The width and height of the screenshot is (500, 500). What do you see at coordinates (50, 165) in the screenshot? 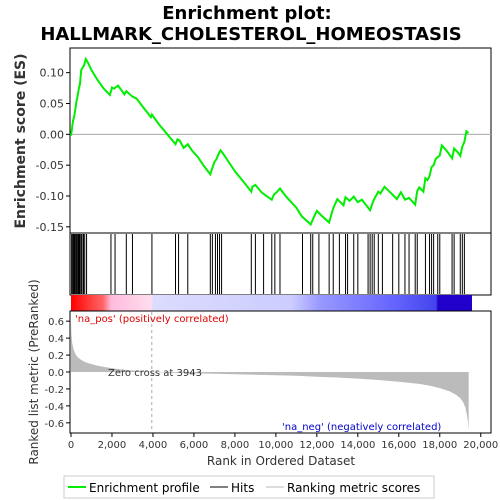
I see `es-y-tick-label: -0.05` at bounding box center [50, 165].